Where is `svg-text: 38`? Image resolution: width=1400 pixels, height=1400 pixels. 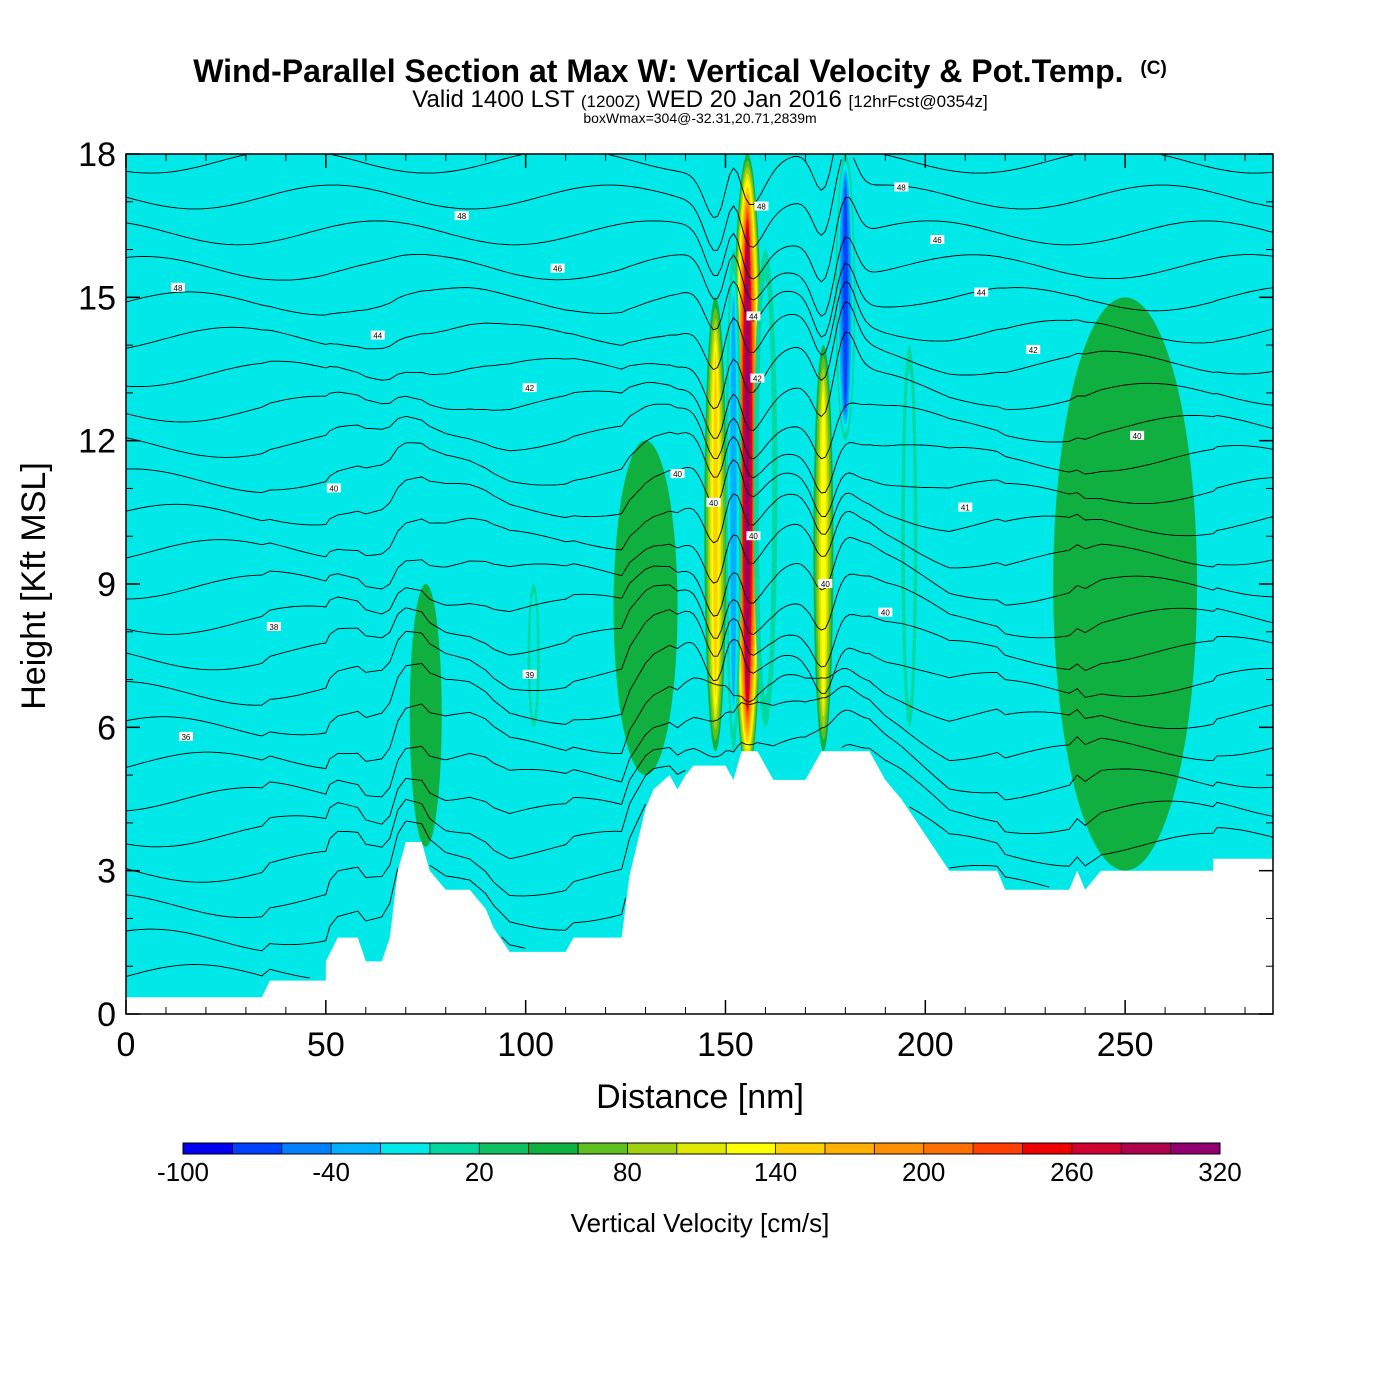
svg-text: 38 is located at coordinates (273, 627).